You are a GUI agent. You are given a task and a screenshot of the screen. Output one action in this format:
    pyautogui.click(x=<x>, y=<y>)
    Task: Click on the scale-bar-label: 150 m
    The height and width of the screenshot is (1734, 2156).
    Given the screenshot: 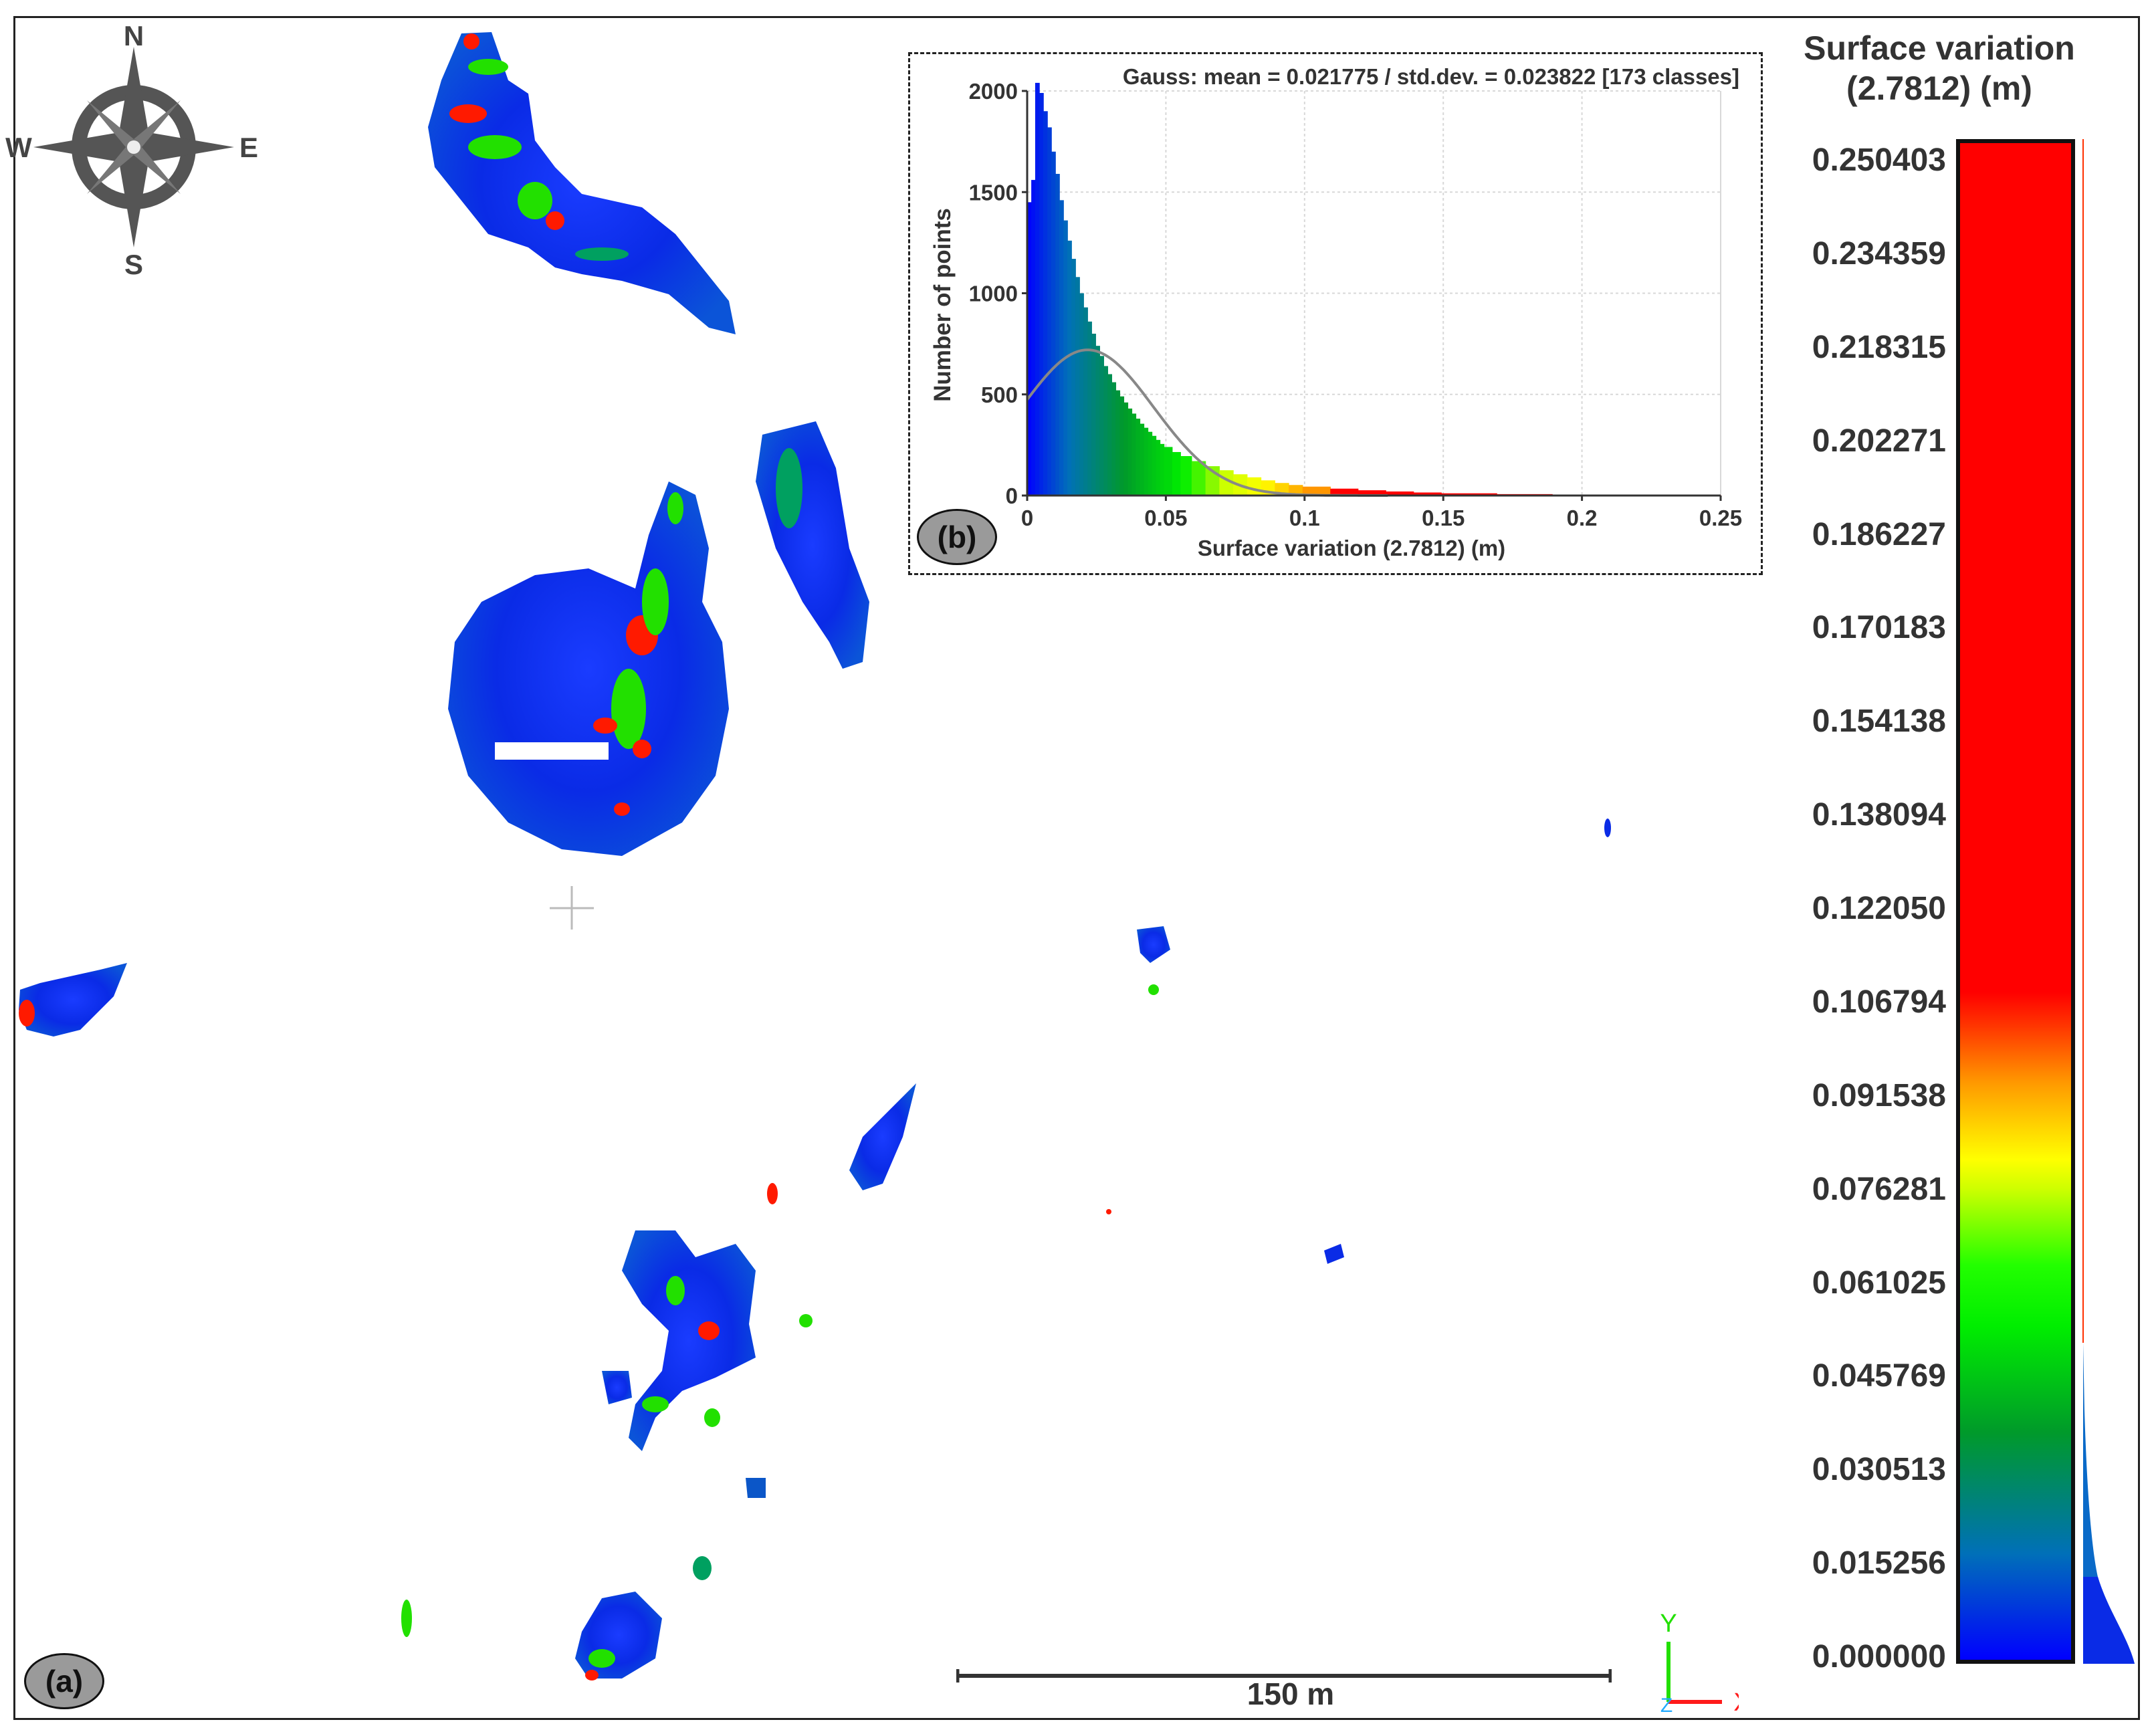 What is the action you would take?
    pyautogui.click(x=1291, y=1693)
    